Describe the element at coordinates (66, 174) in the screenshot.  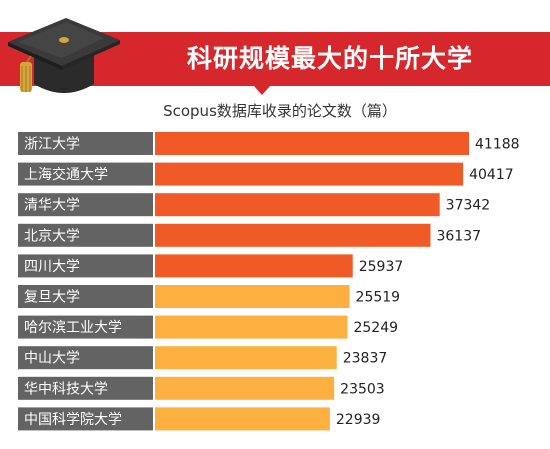
I see `category-label: 上海交通大学` at that location.